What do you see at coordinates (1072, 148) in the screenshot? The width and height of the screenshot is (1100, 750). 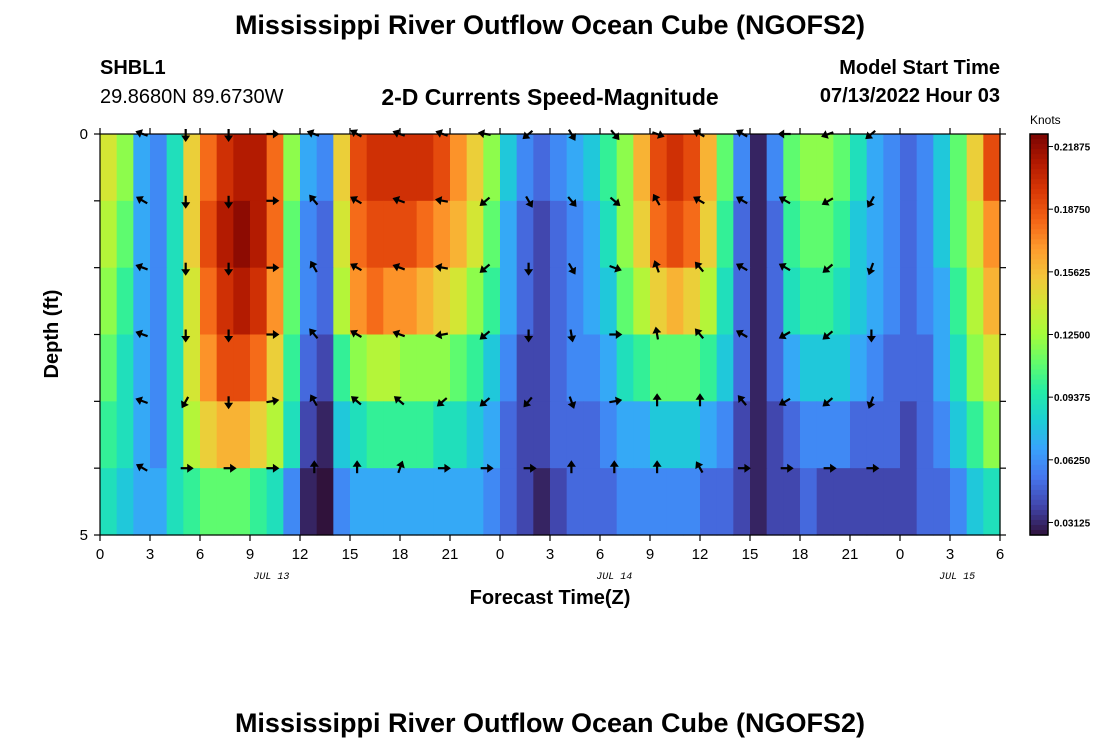 I see `colorbar-tick-label: 0.21875` at bounding box center [1072, 148].